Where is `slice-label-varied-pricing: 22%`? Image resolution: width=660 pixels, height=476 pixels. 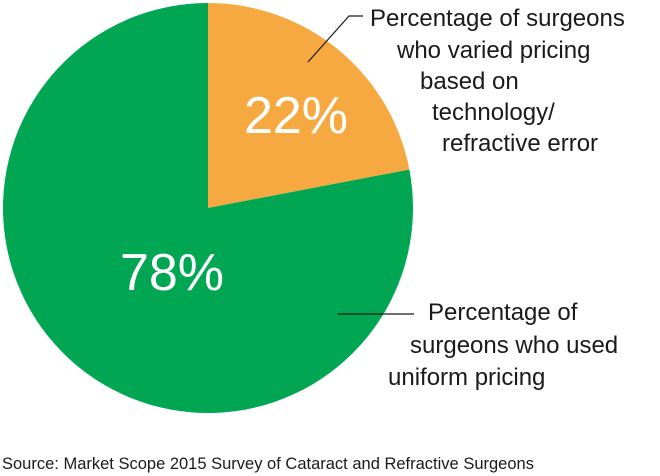
slice-label-varied-pricing: 22% is located at coordinates (296, 116).